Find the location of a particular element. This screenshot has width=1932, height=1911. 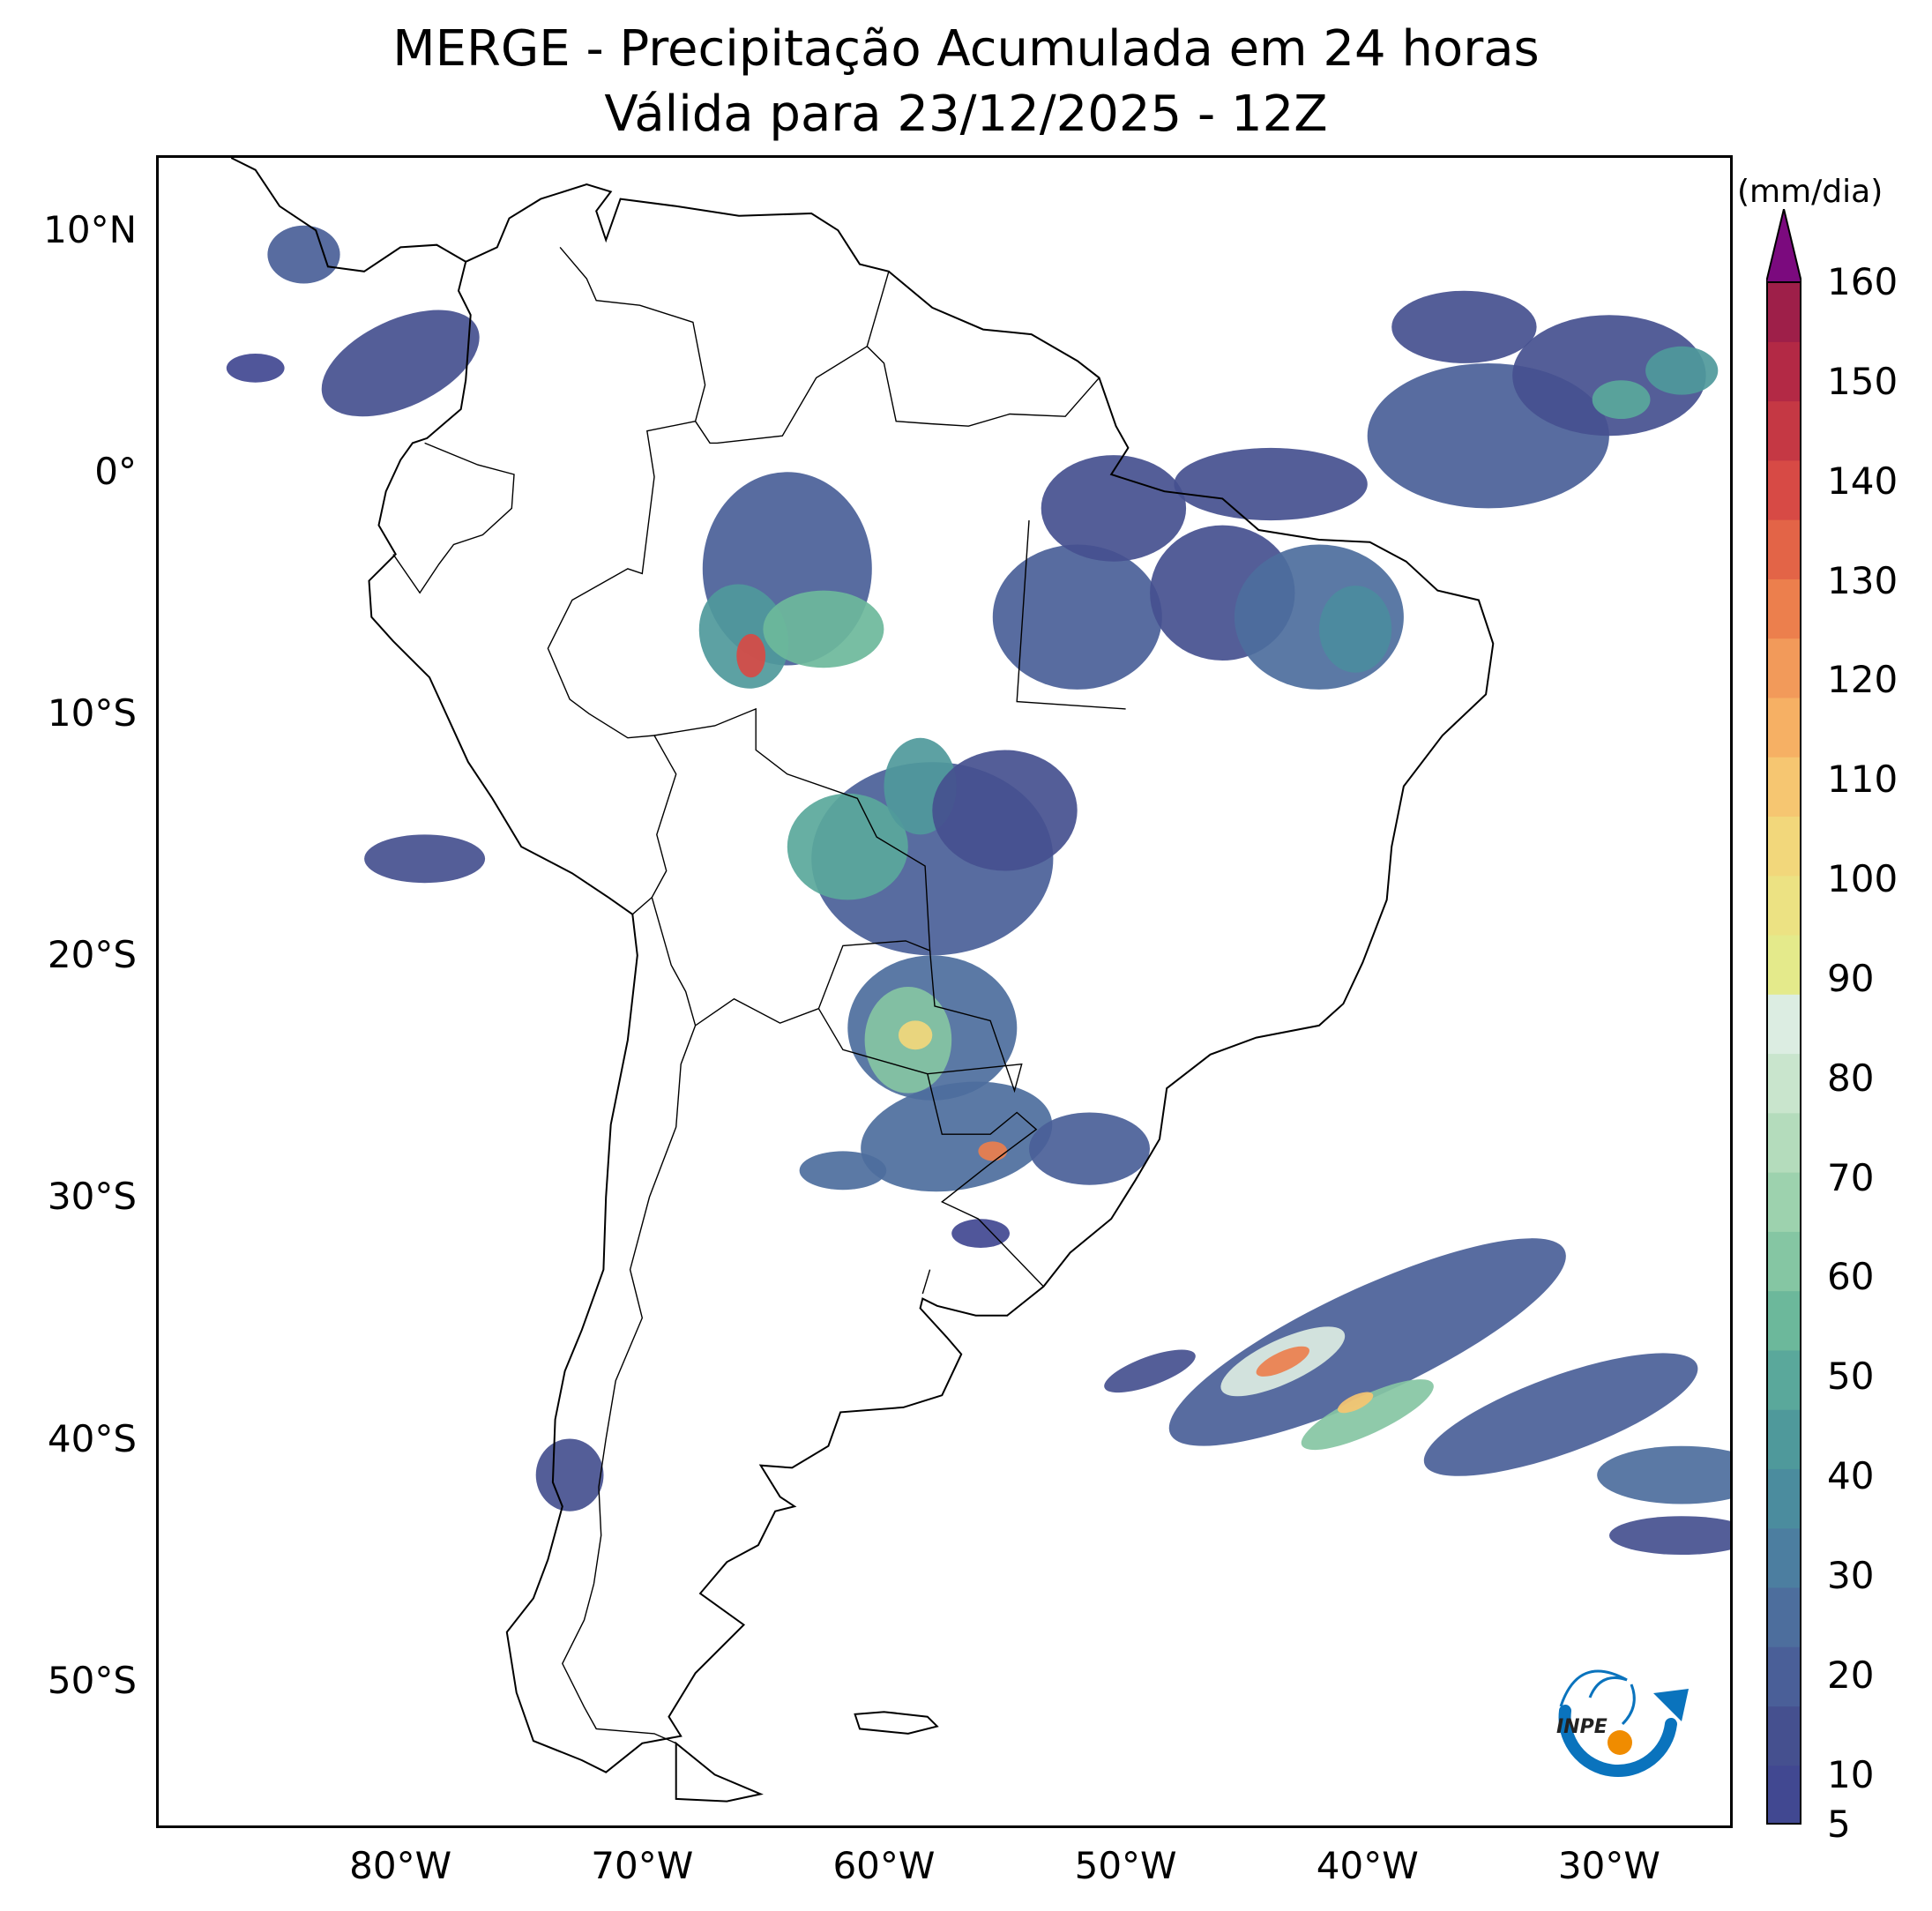

tierra-del-fuego-coastline is located at coordinates (719, 1772).